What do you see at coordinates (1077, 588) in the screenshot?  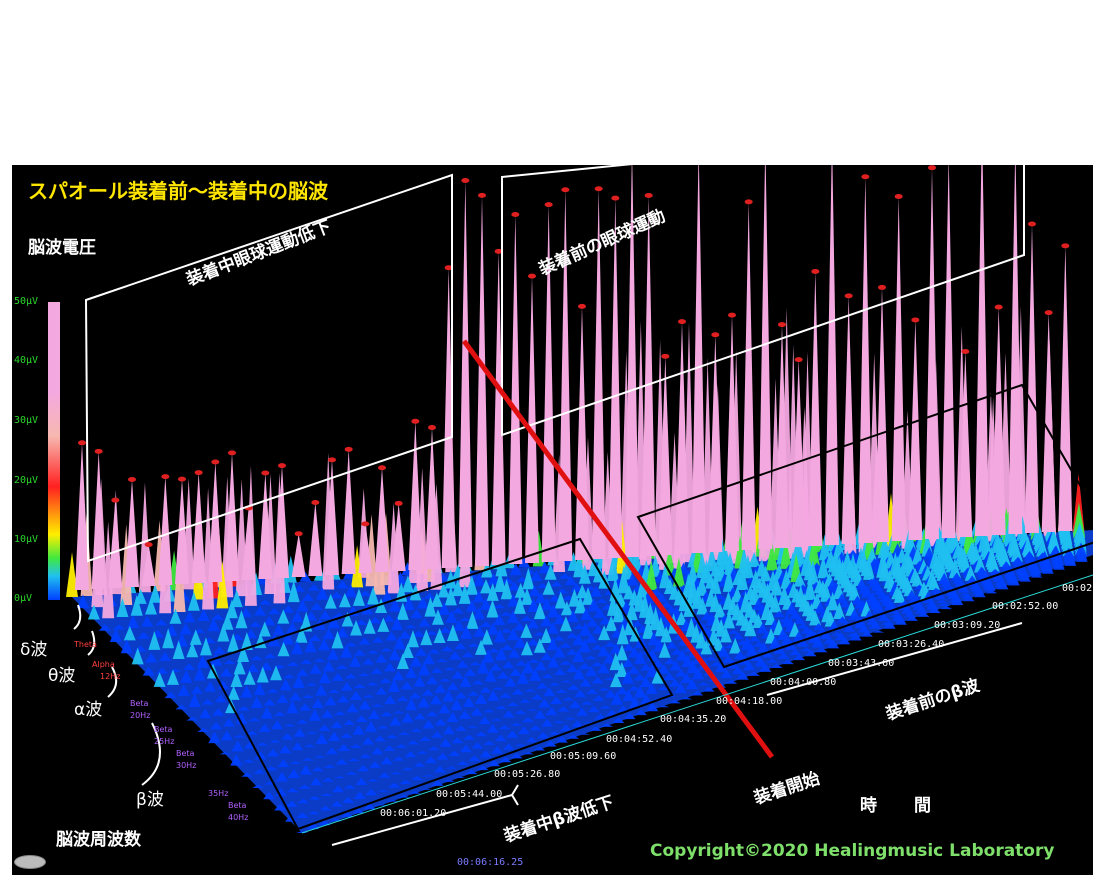 I see `time-tick: 00:02` at bounding box center [1077, 588].